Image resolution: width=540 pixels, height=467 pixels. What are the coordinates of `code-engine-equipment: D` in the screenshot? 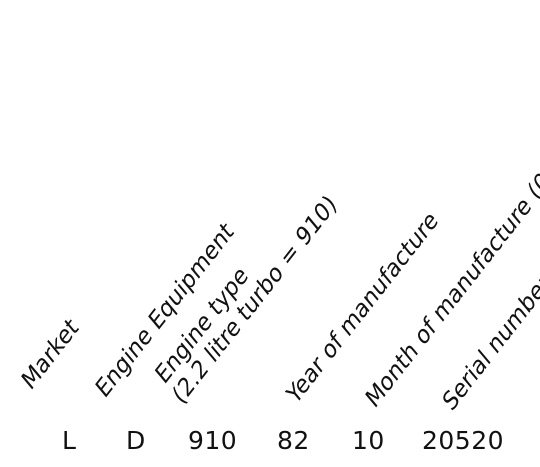 It's located at (136, 440).